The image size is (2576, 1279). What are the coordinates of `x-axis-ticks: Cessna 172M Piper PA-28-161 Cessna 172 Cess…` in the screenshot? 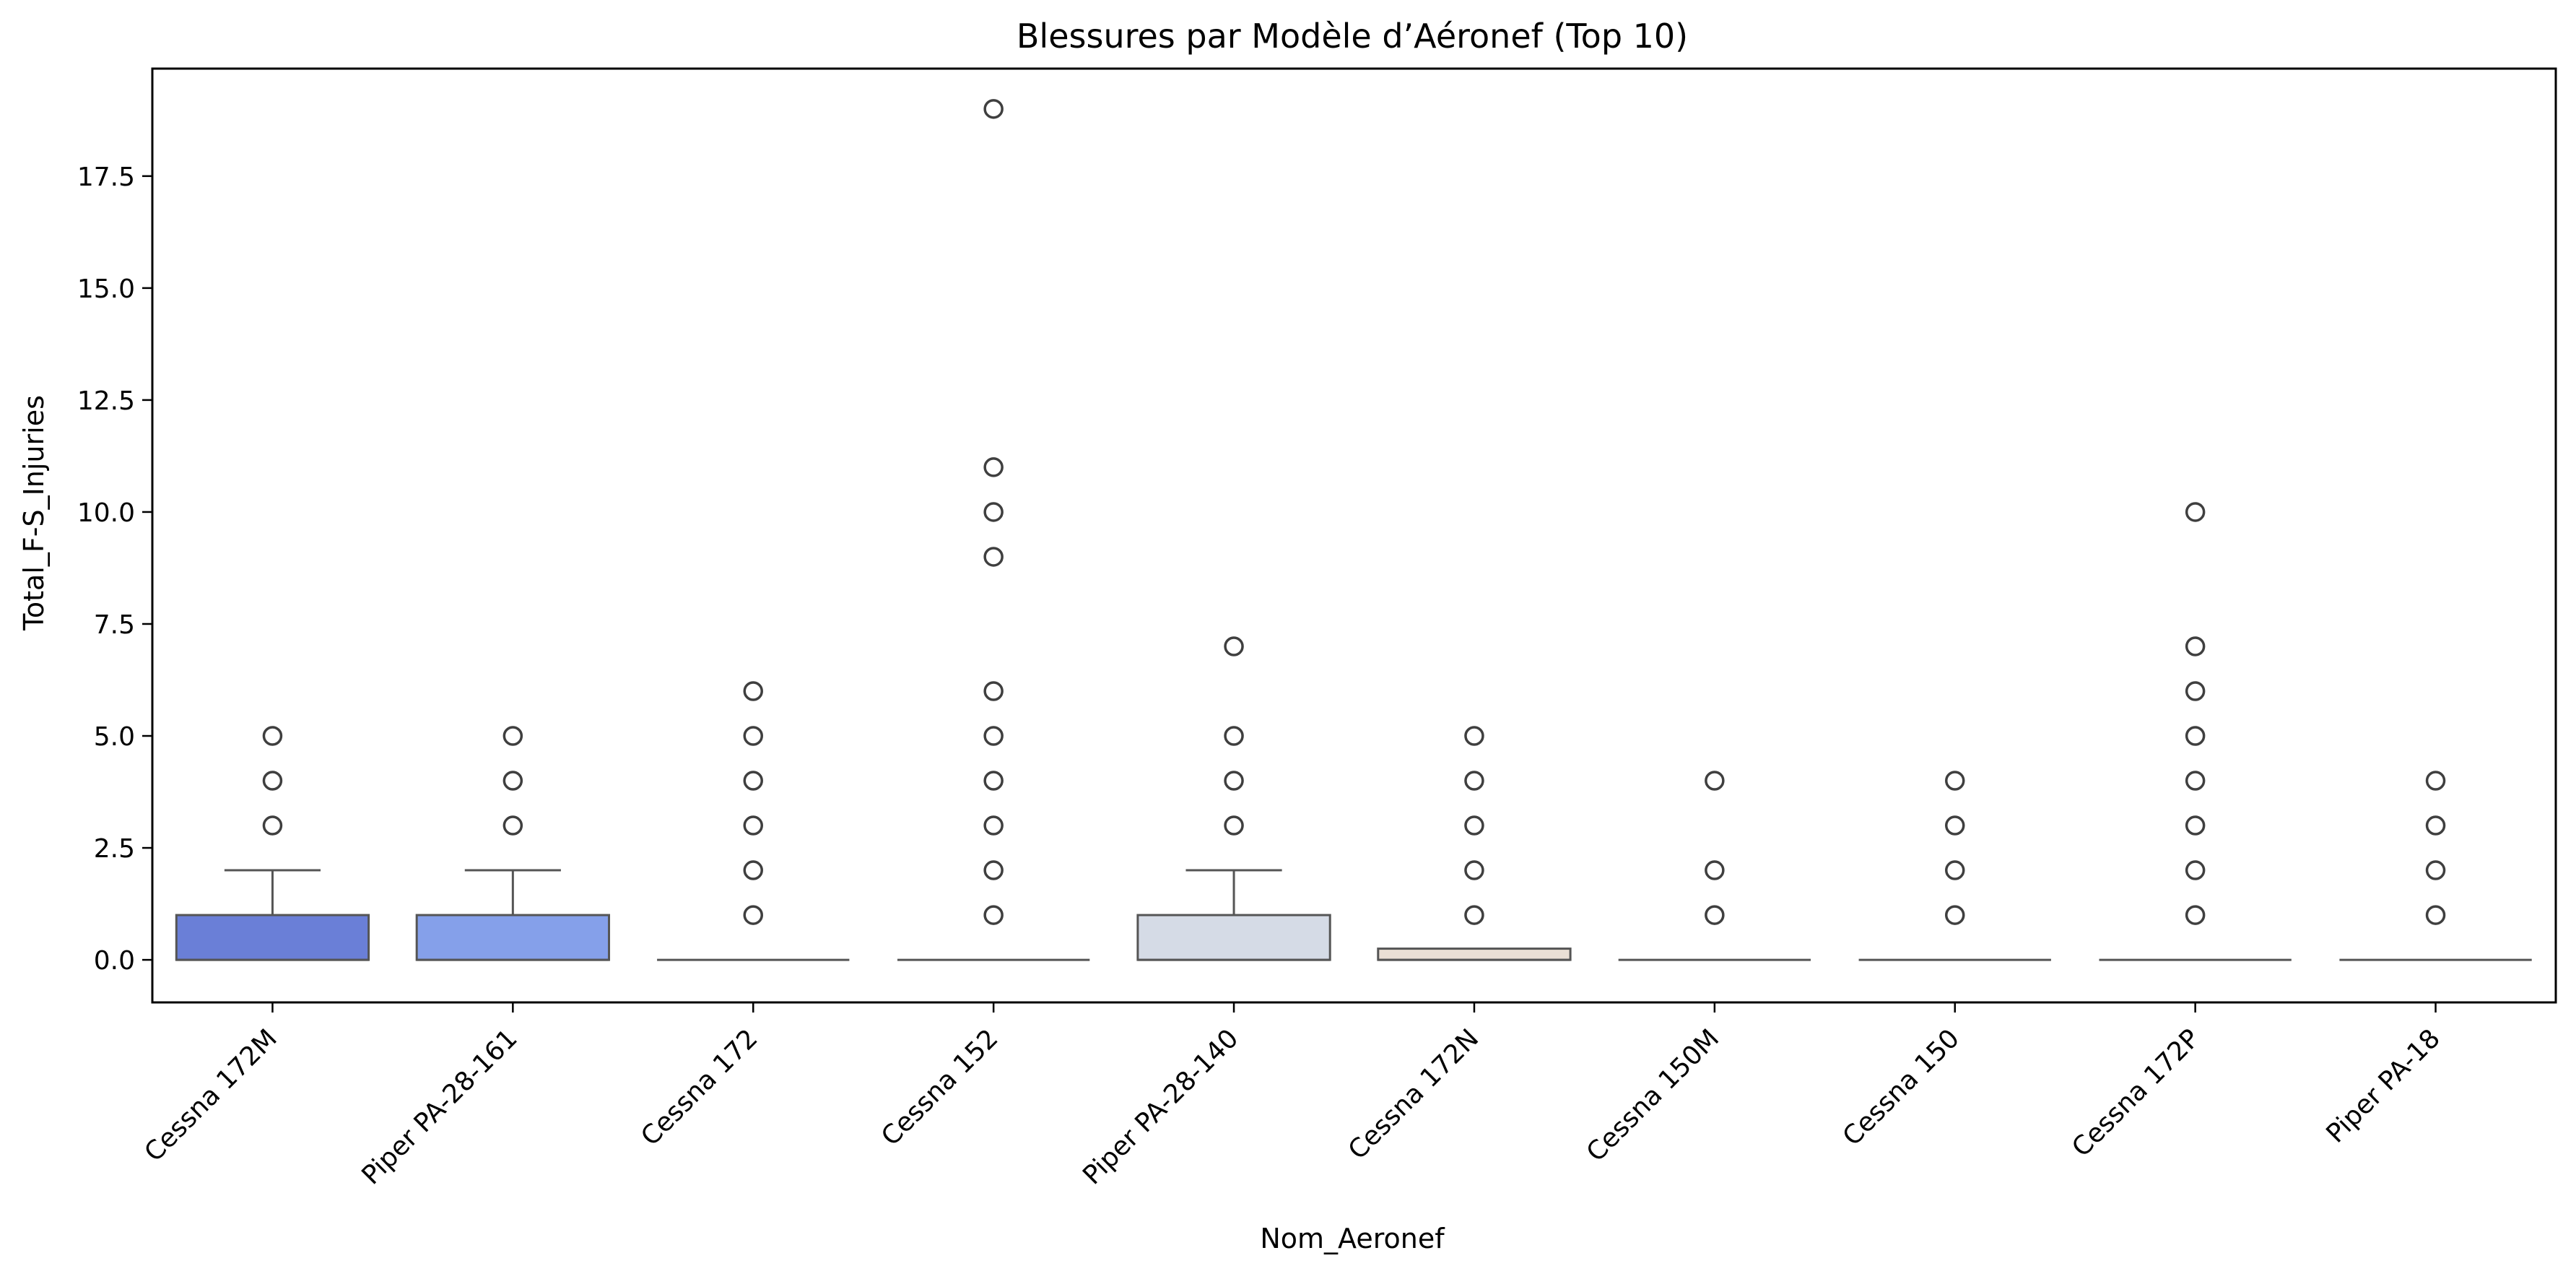 It's located at (1292, 1096).